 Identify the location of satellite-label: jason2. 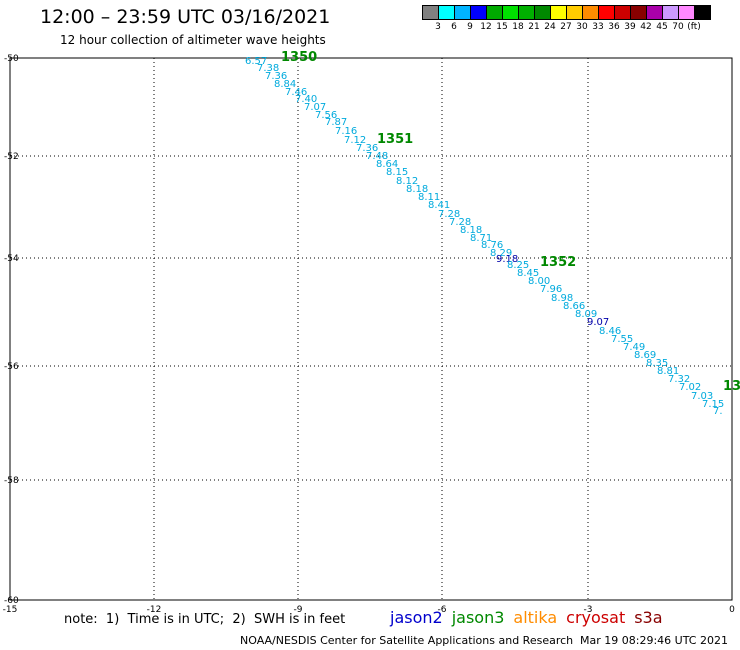
(416, 617).